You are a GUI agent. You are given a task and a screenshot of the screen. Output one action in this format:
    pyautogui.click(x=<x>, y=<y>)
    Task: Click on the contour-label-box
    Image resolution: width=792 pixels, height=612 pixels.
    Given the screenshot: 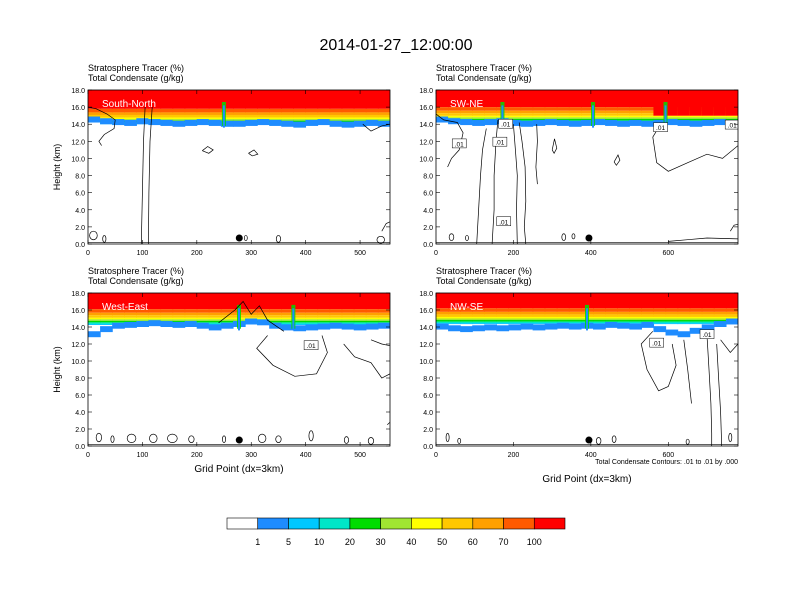 What is the action you would take?
    pyautogui.click(x=707, y=334)
    